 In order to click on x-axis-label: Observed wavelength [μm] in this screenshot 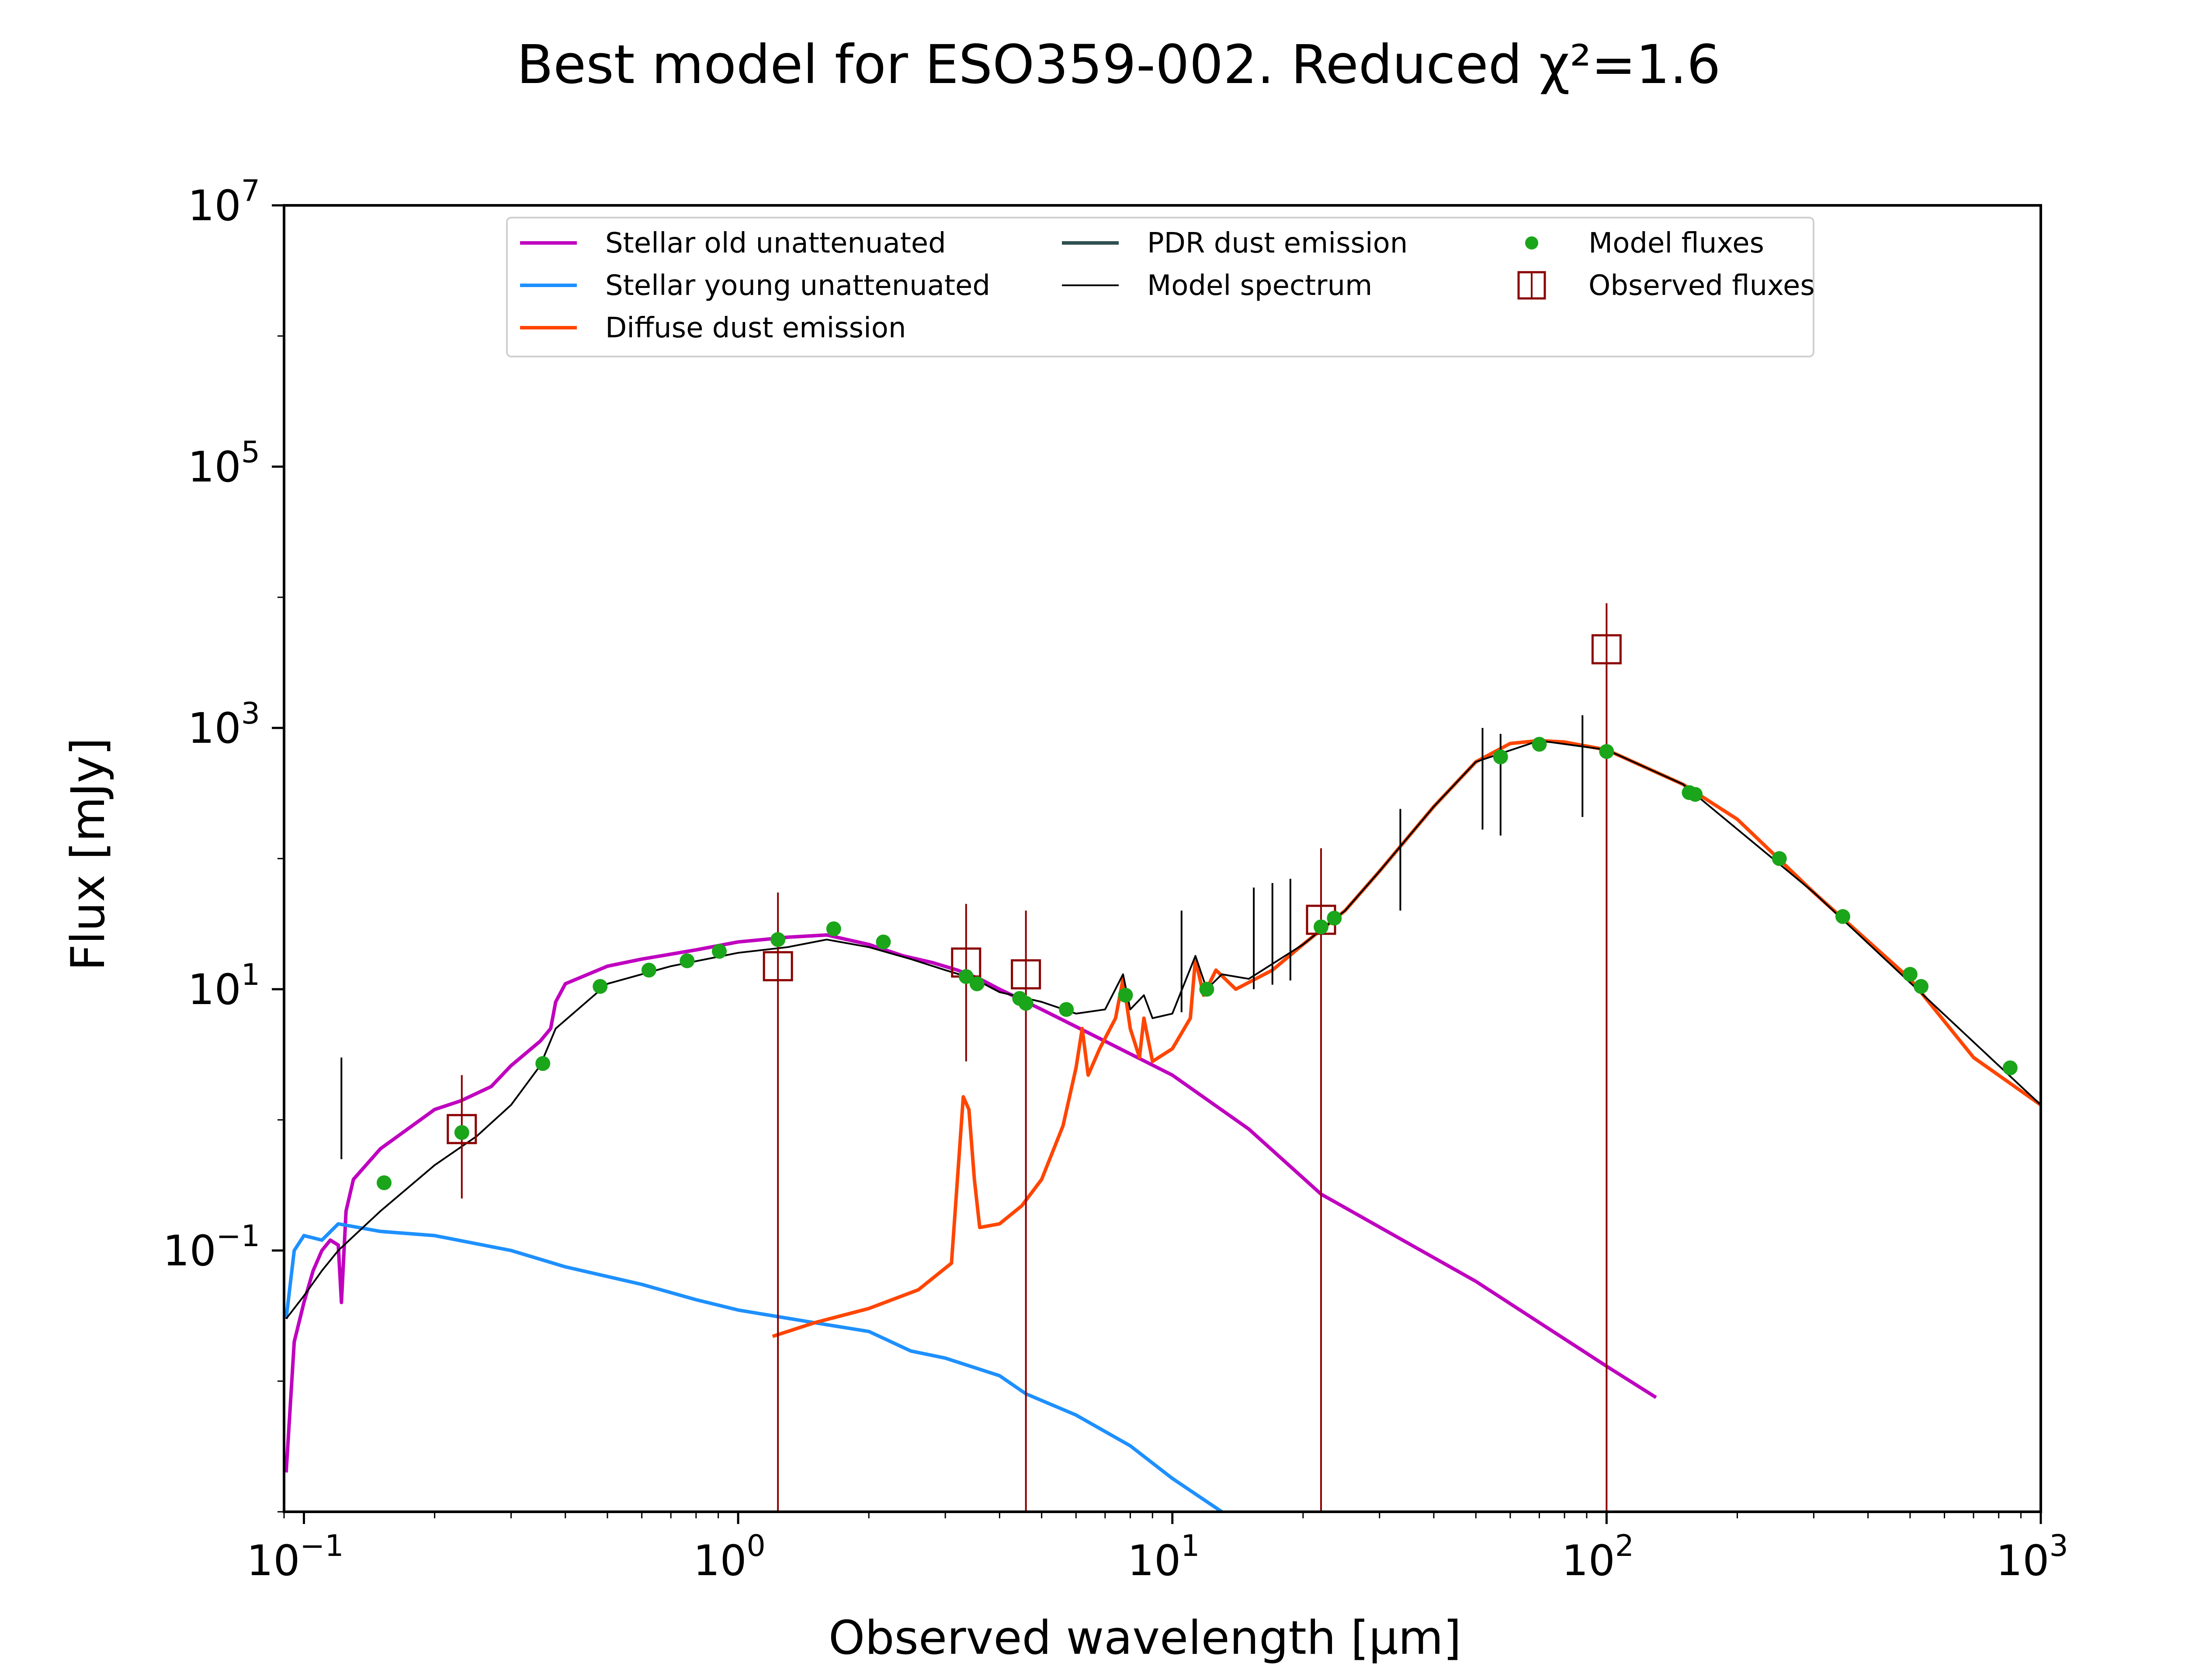, I will do `click(1145, 1638)`.